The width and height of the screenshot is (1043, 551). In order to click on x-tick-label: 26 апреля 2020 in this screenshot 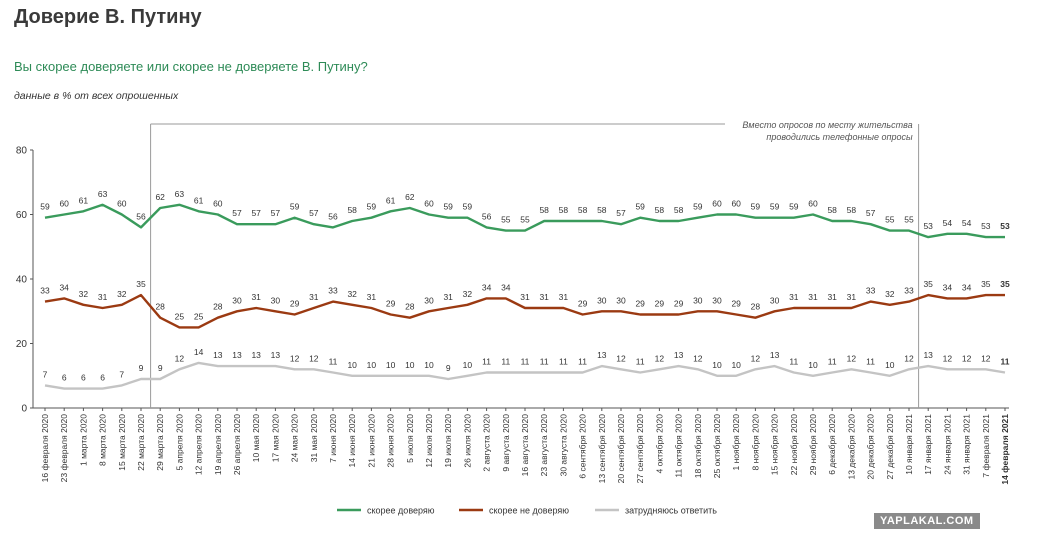, I will do `click(237, 444)`.